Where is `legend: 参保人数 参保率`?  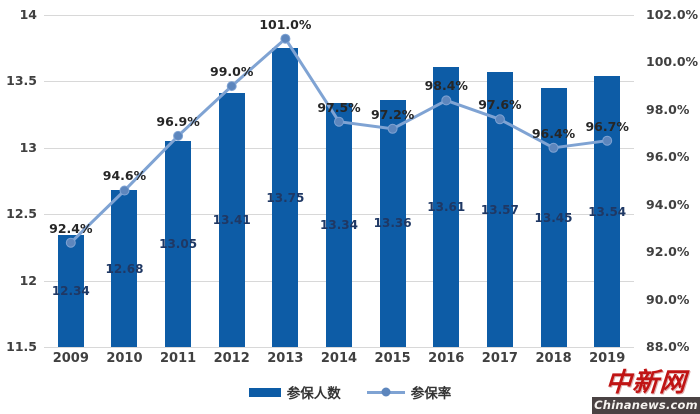 legend: 参保人数 参保率 is located at coordinates (350, 392).